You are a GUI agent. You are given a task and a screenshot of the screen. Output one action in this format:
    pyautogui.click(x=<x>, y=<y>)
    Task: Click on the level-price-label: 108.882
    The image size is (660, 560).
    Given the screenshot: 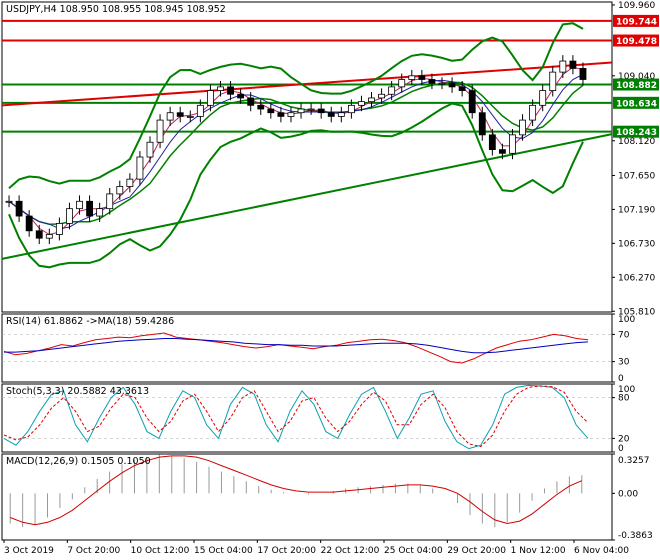 What is the action you would take?
    pyautogui.click(x=636, y=86)
    